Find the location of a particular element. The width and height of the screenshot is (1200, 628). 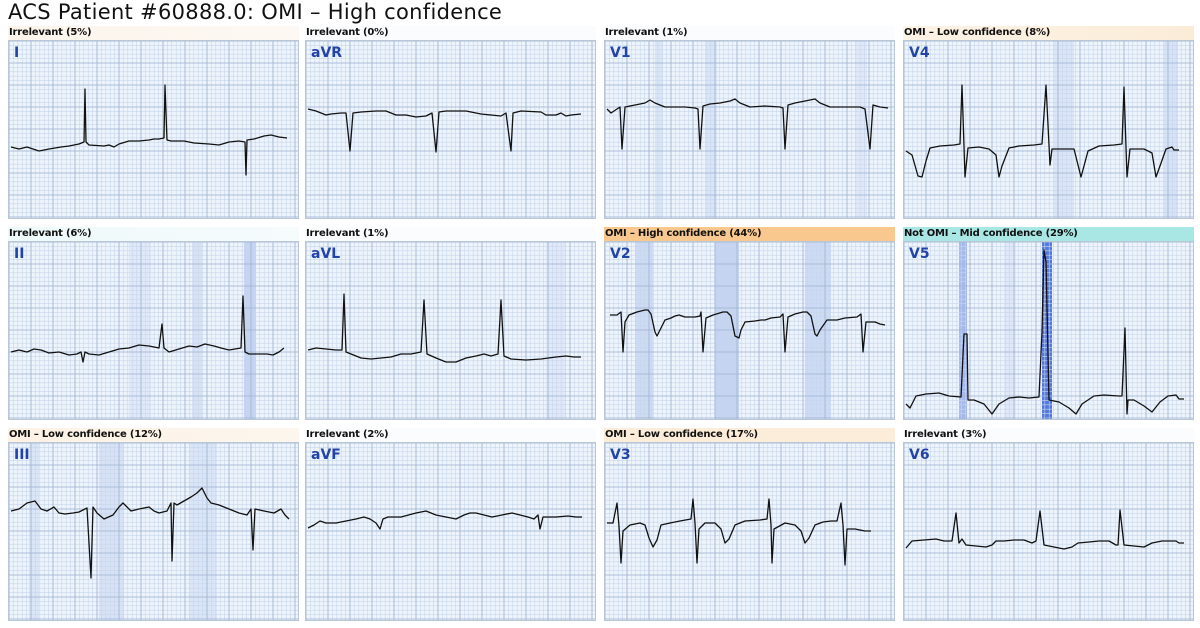

lead-name-V4: V4 is located at coordinates (919, 53).